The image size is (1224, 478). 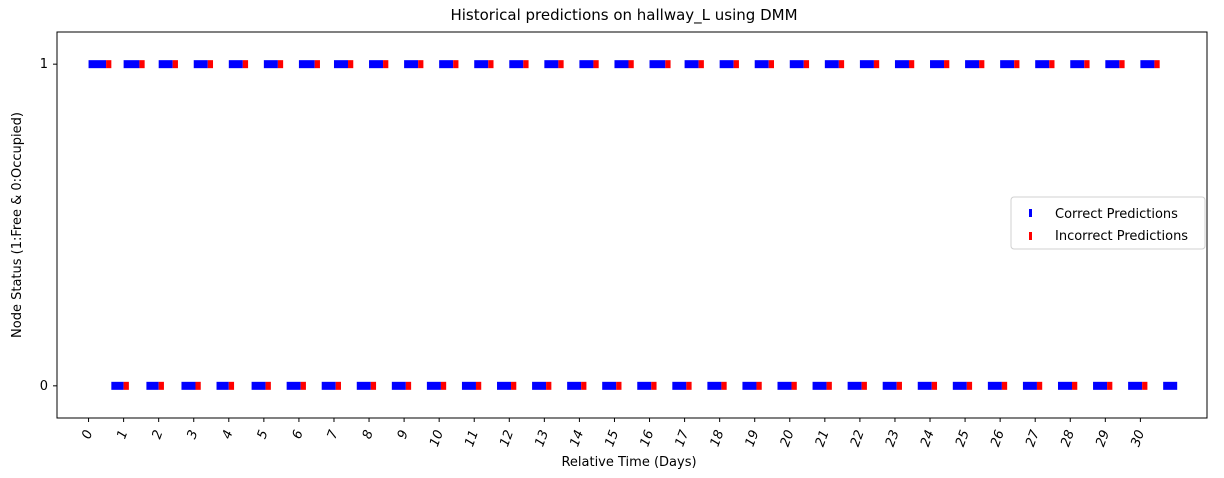 What do you see at coordinates (928, 438) in the screenshot?
I see `x-tick-label: 24` at bounding box center [928, 438].